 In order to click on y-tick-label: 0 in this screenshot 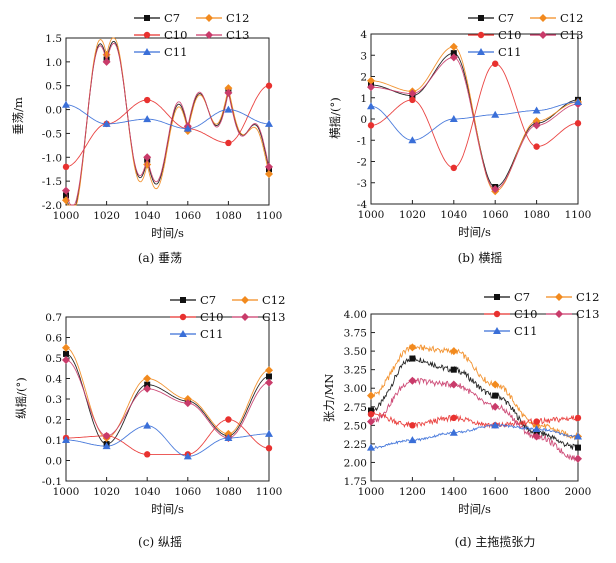, I will do `click(363, 120)`.